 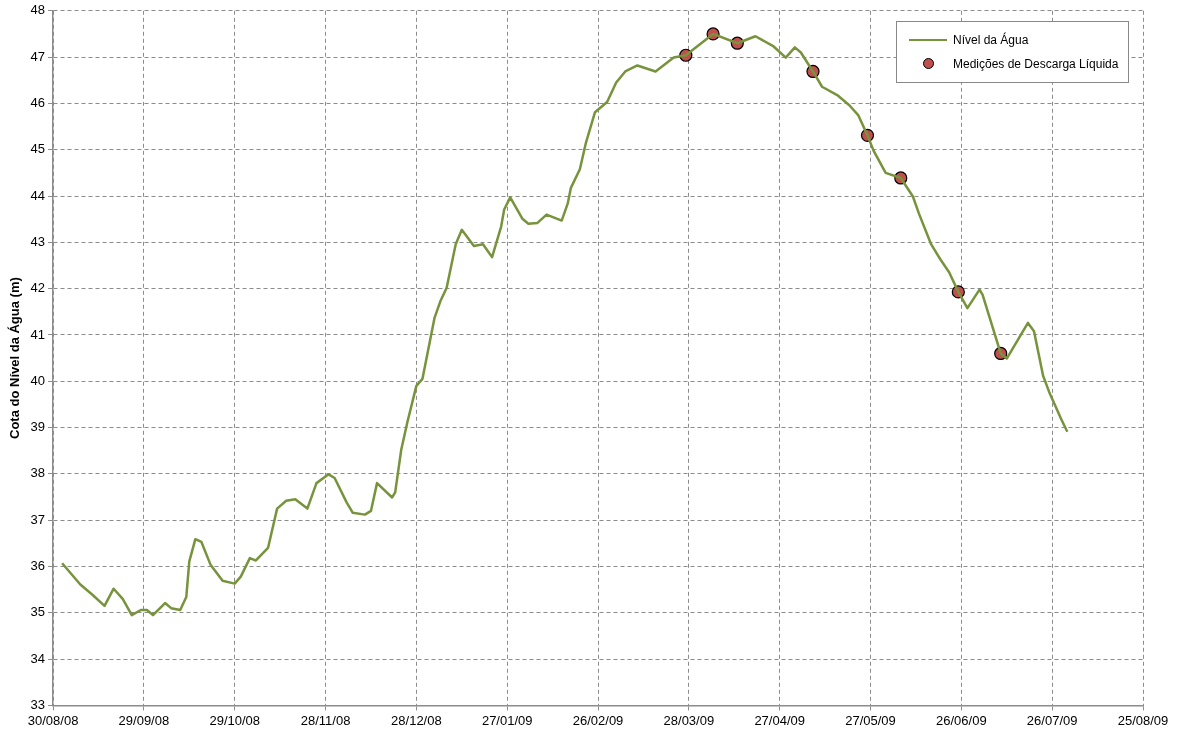 I want to click on y-tick-label: 47, so click(x=38, y=56).